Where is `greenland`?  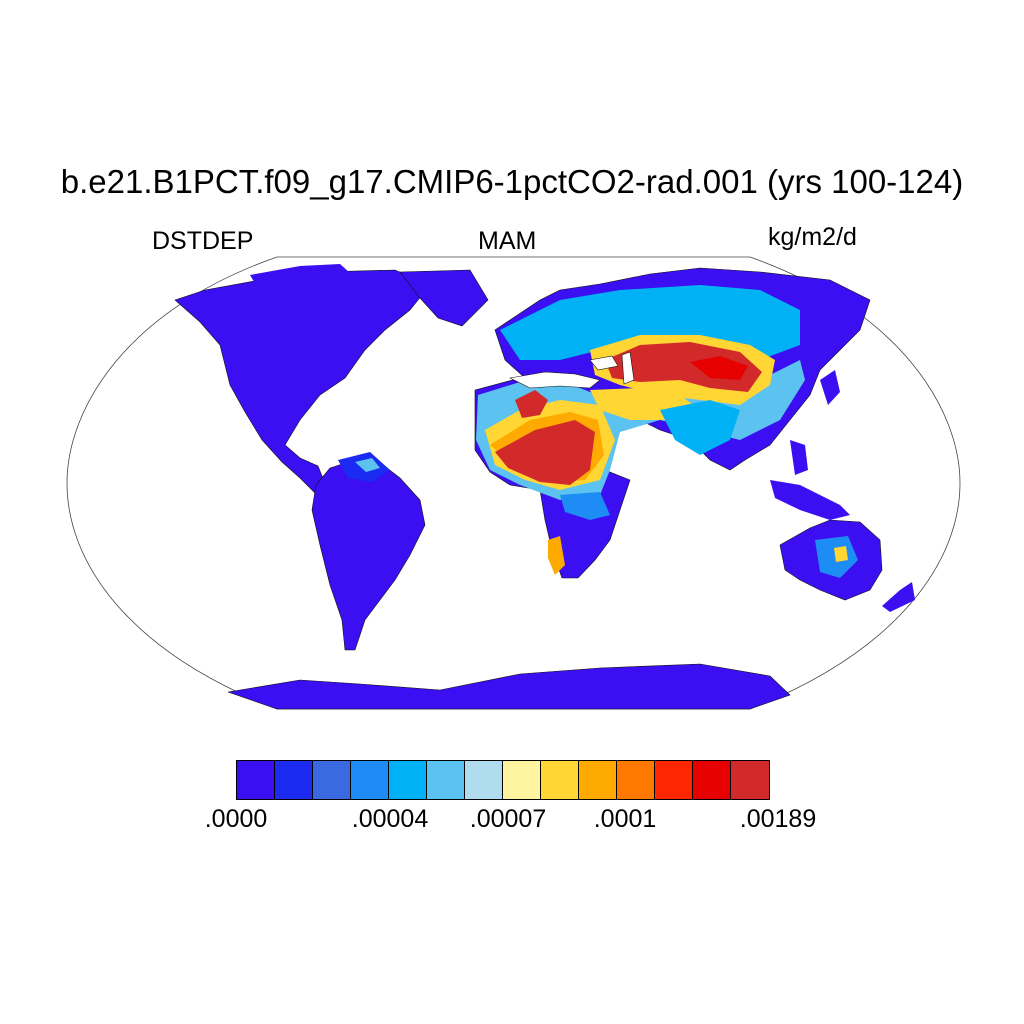
greenland is located at coordinates (444, 298).